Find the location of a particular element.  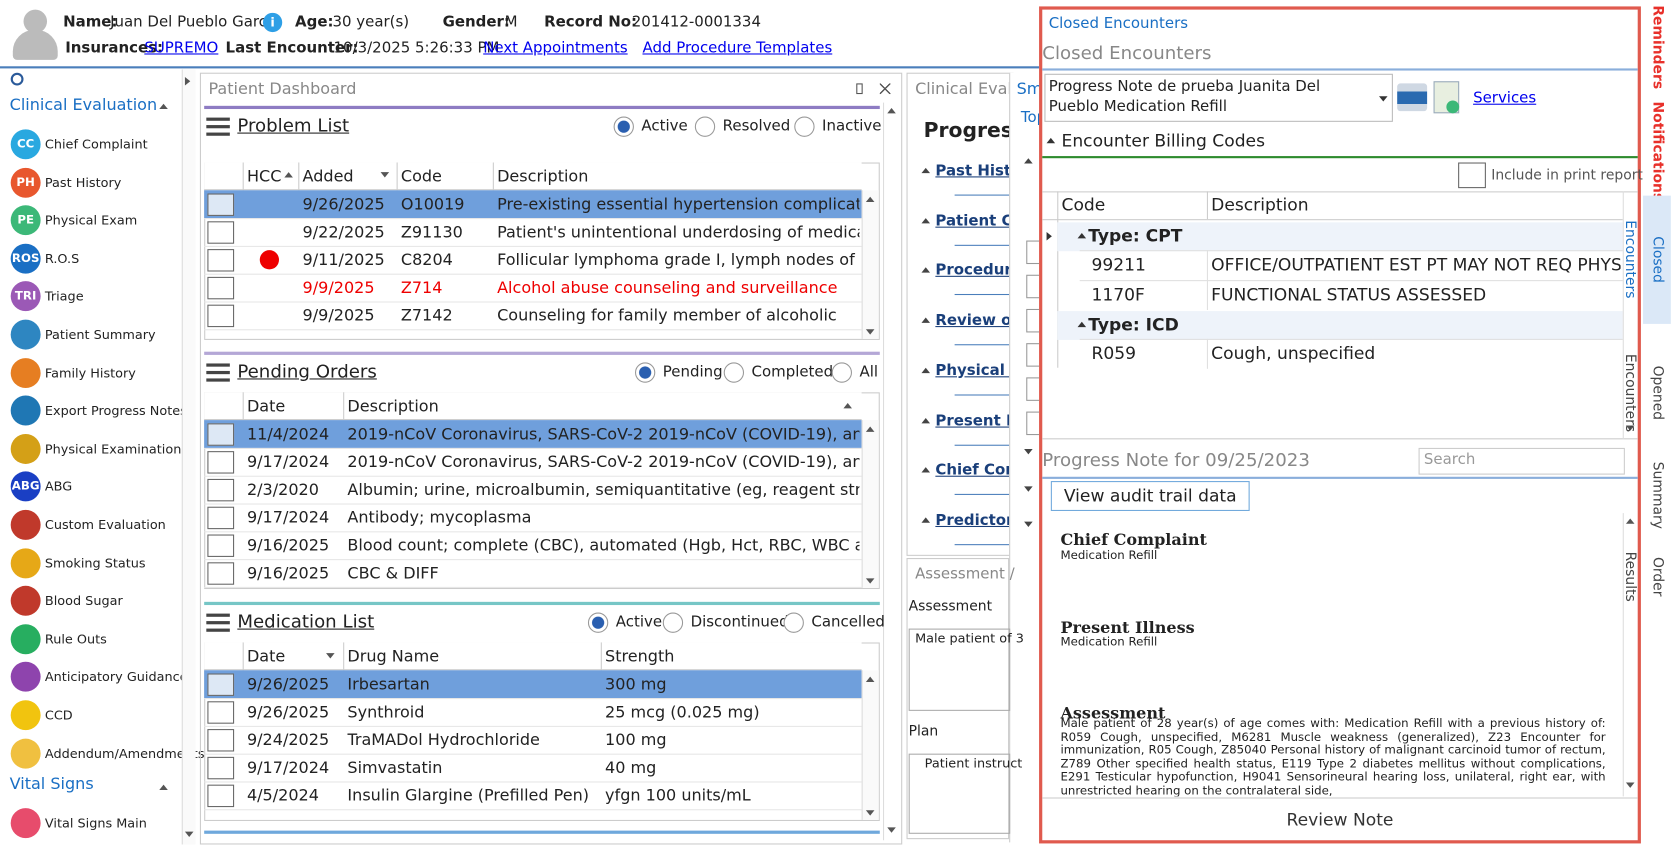

services-link: Services is located at coordinates (1505, 98).